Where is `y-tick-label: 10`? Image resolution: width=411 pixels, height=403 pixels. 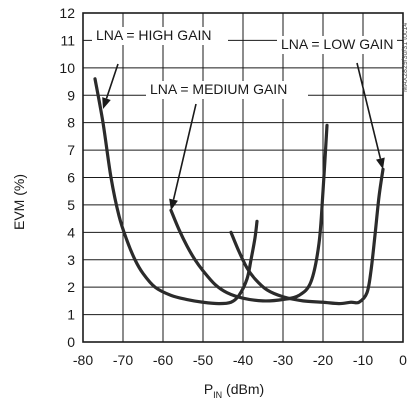 y-tick-label: 10 is located at coordinates (67, 68).